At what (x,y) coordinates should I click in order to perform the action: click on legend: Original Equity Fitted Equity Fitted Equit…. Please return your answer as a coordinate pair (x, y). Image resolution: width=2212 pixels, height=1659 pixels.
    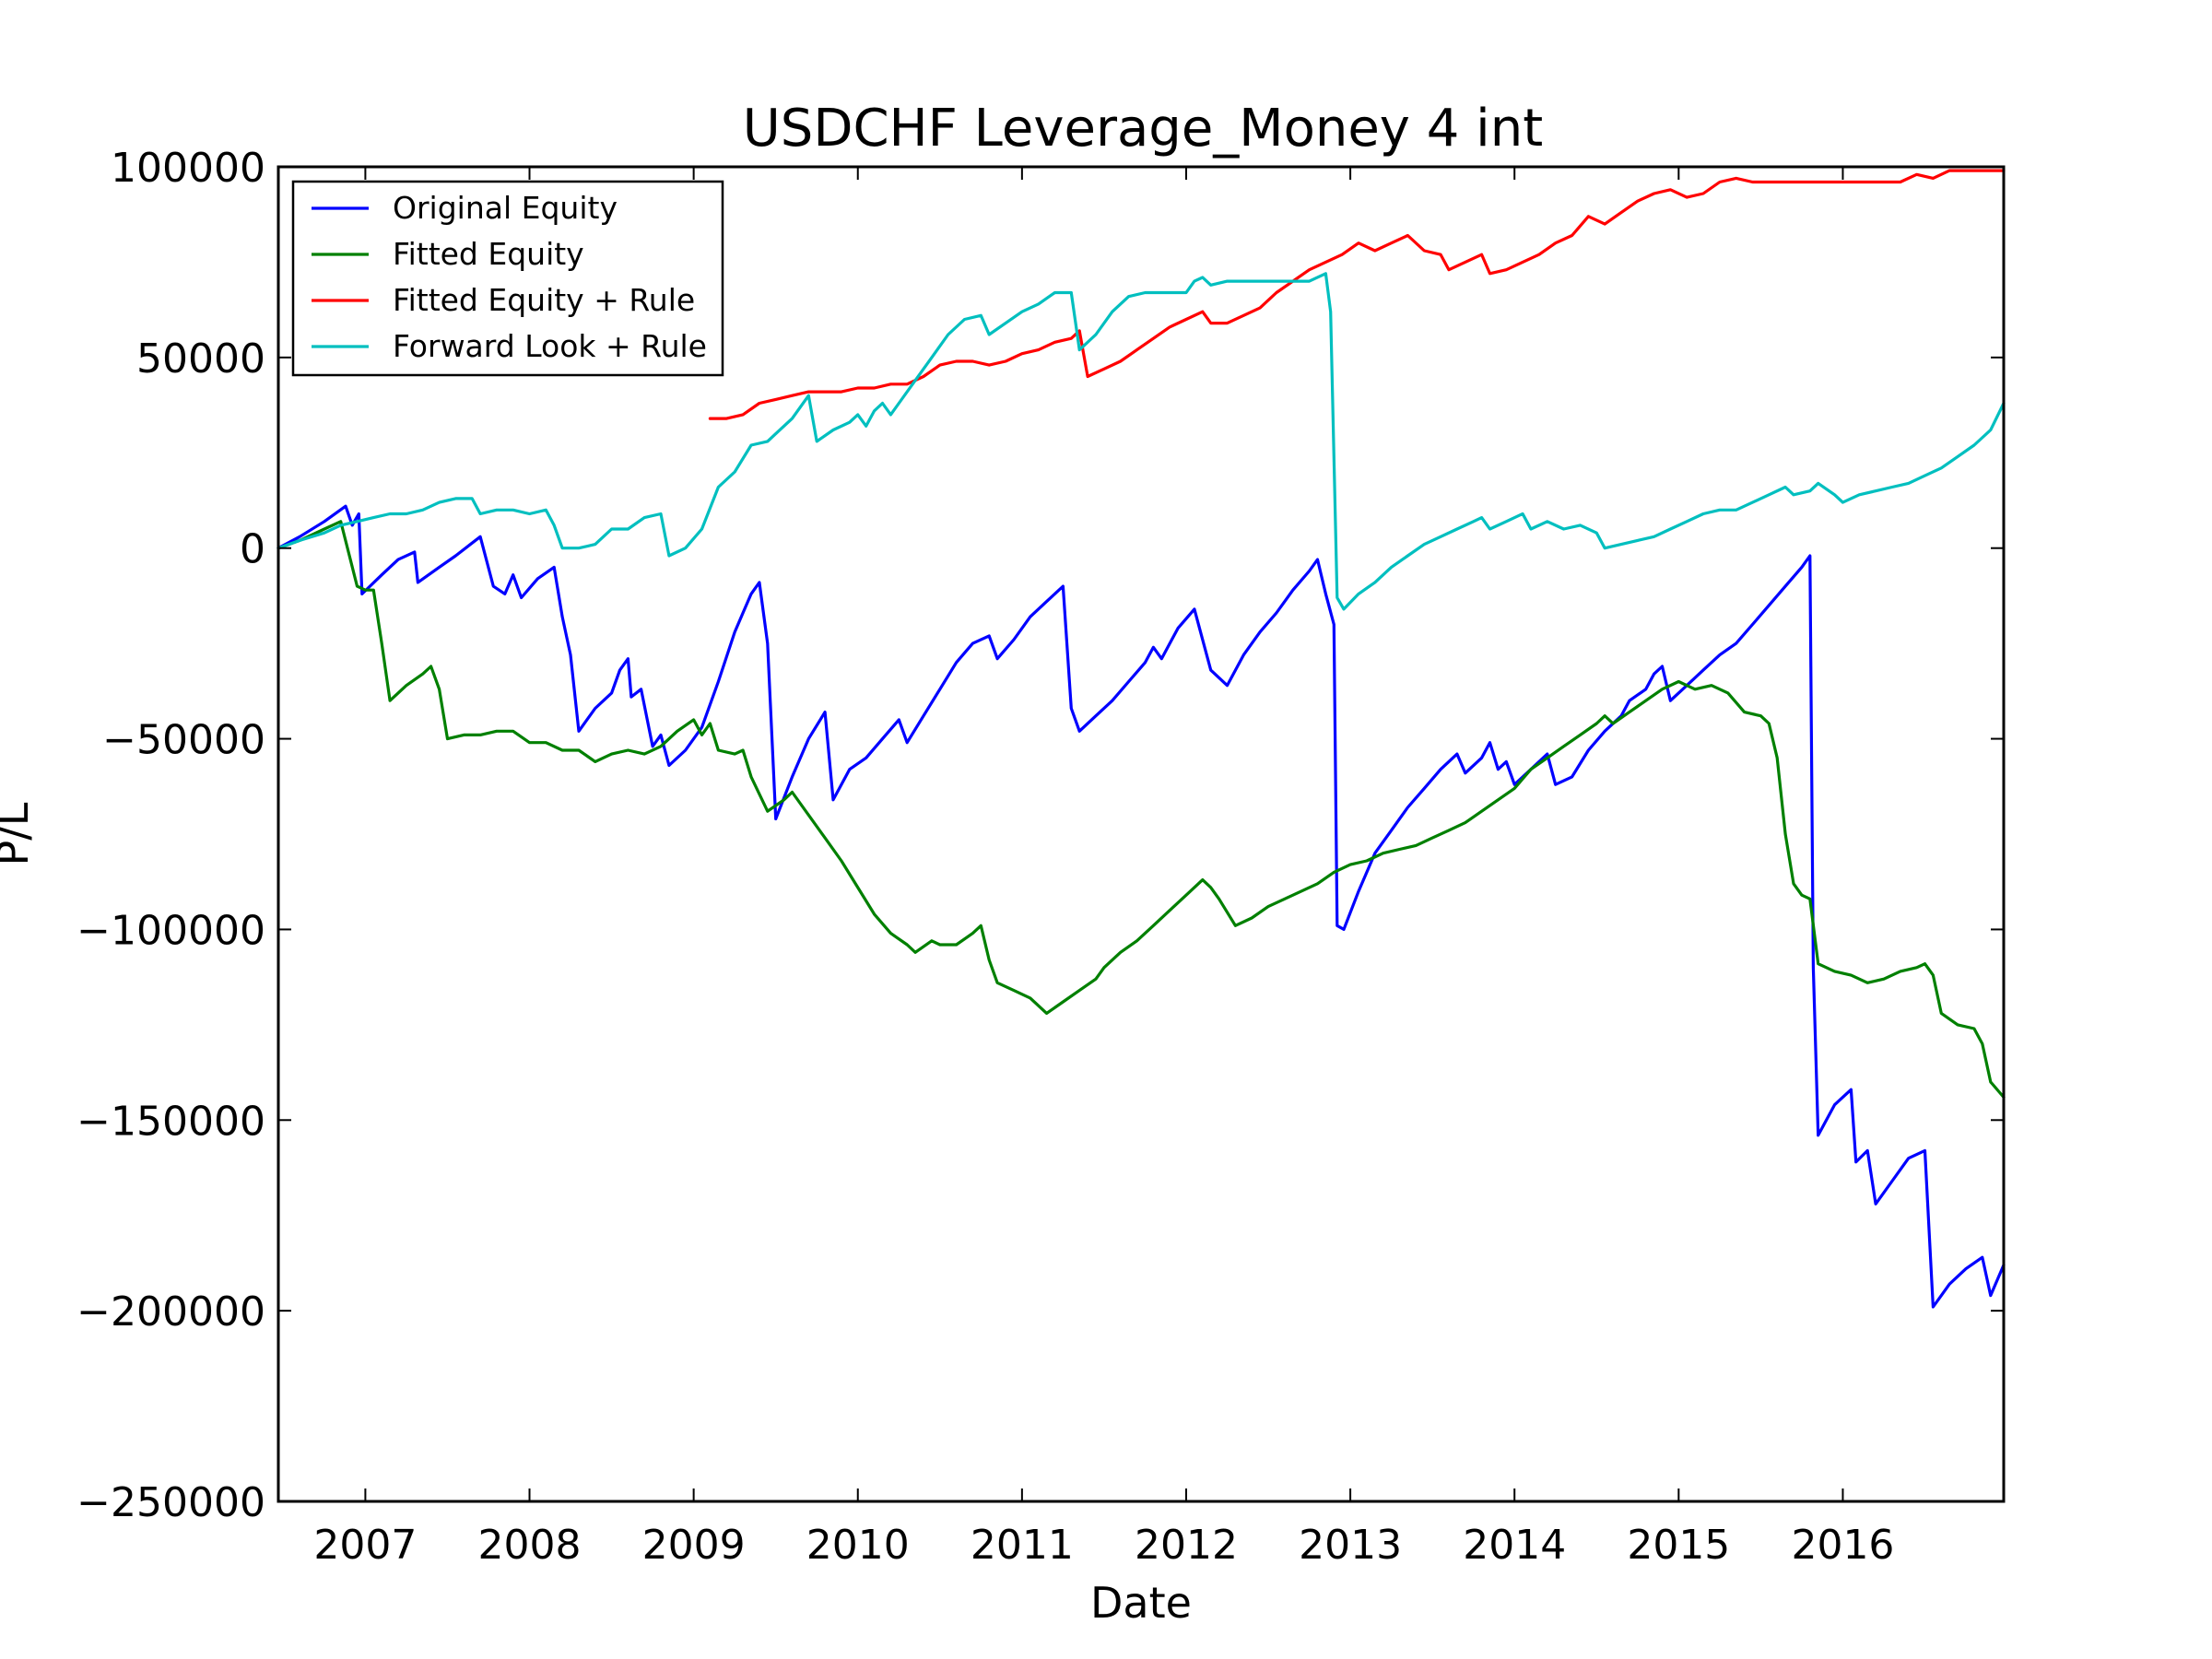
    Looking at the image, I should click on (507, 278).